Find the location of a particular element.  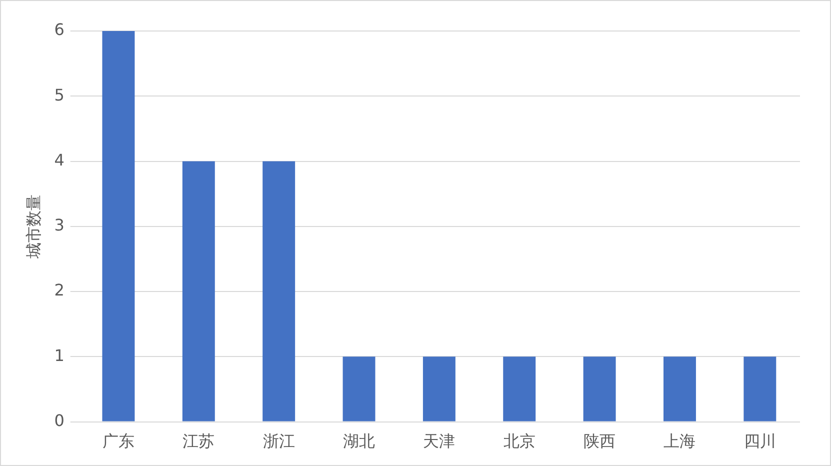

y-tick-label: 6 is located at coordinates (59, 30).